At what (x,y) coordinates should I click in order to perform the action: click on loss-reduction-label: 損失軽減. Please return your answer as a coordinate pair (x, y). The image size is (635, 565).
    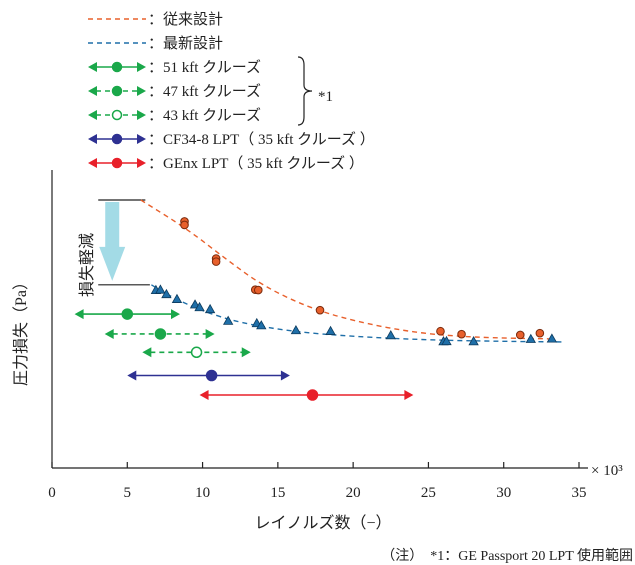
    Looking at the image, I should click on (87, 265).